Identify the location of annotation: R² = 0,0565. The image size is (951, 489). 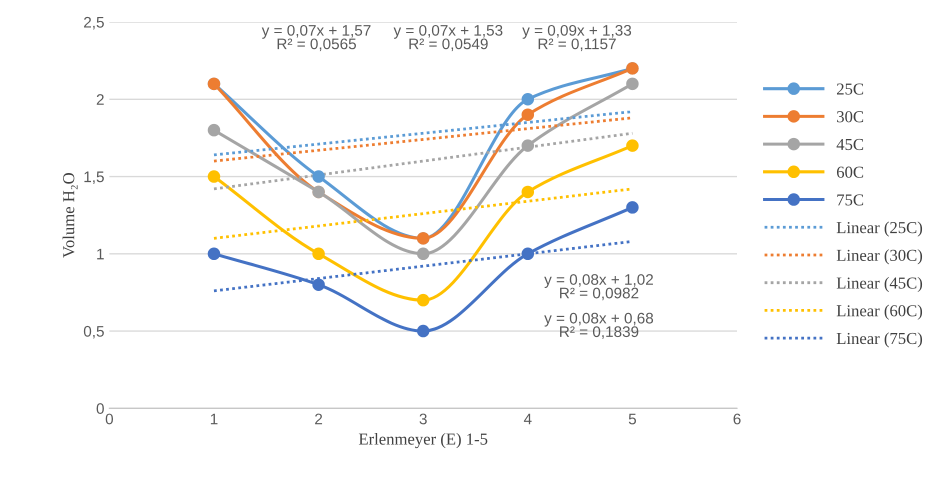
(317, 45).